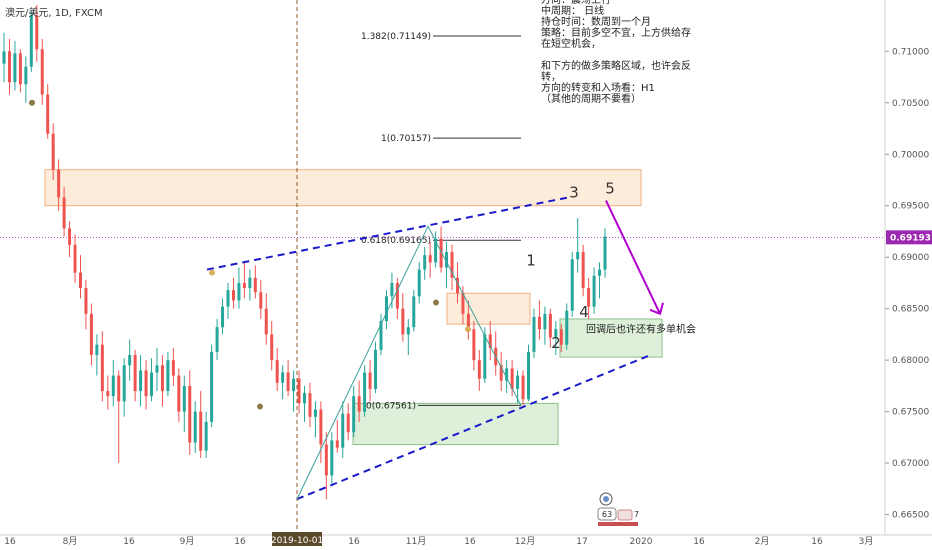 This screenshot has width=932, height=550. I want to click on y-tick-label: 0.68000, so click(910, 361).